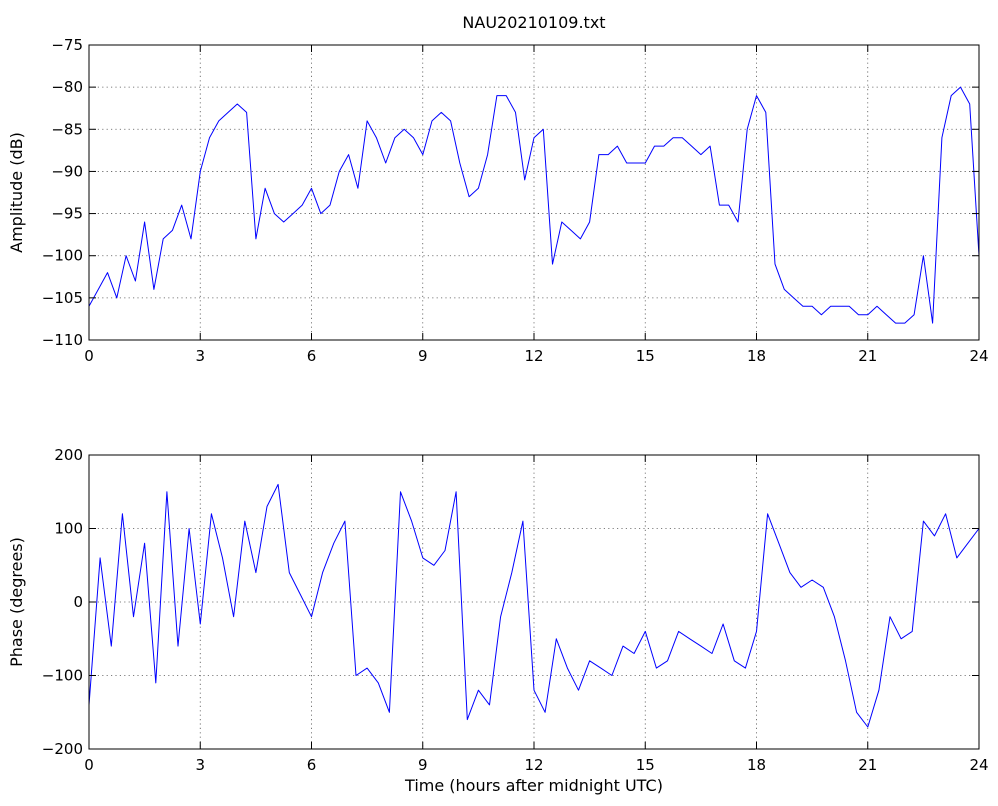 Image resolution: width=998 pixels, height=806 pixels. Describe the element at coordinates (62, 256) in the screenshot. I see `amplitude-ytick-label: −100` at that location.